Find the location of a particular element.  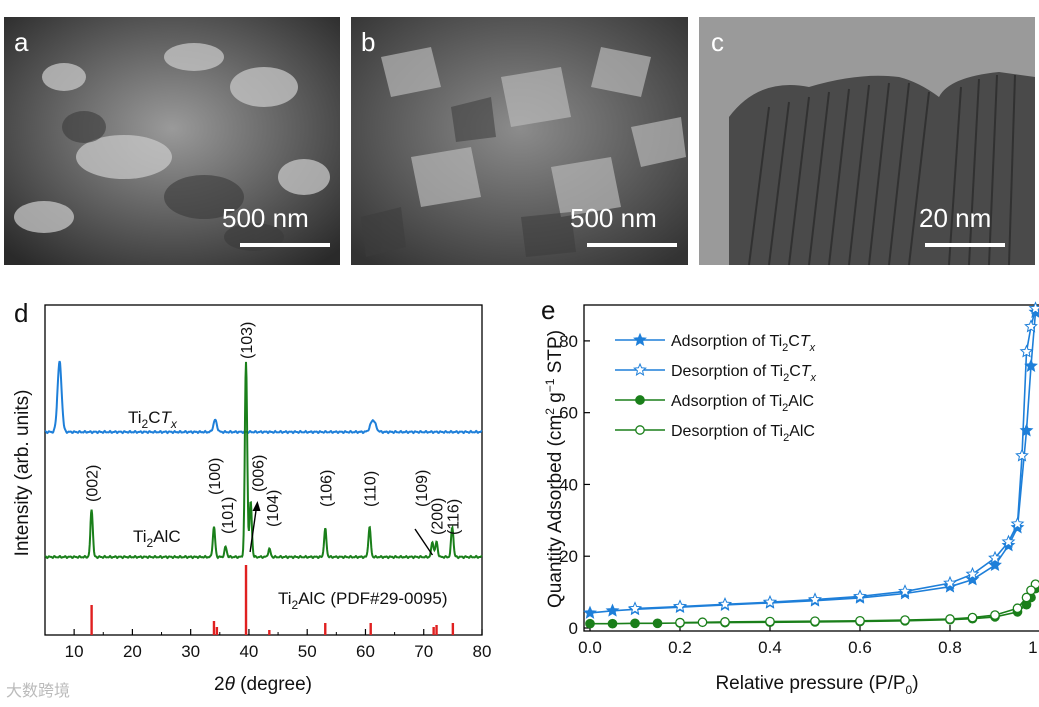

xrd-line-ti2alc is located at coordinates (263, 460).